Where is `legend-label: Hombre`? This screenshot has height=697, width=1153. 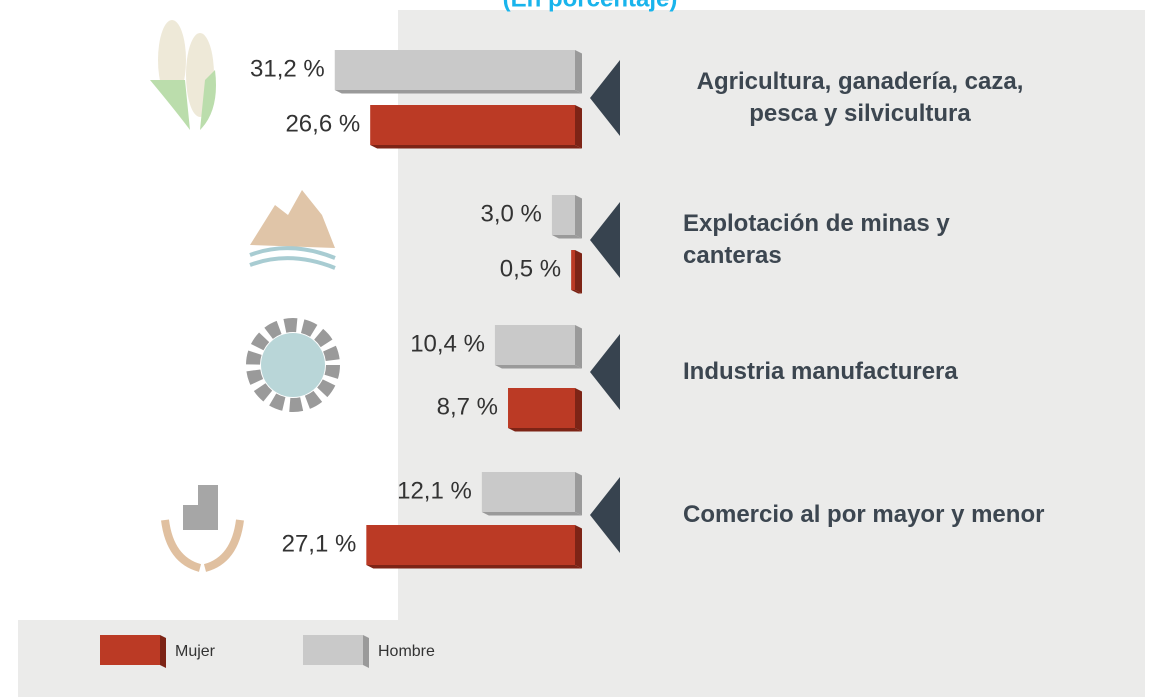 legend-label: Hombre is located at coordinates (406, 651).